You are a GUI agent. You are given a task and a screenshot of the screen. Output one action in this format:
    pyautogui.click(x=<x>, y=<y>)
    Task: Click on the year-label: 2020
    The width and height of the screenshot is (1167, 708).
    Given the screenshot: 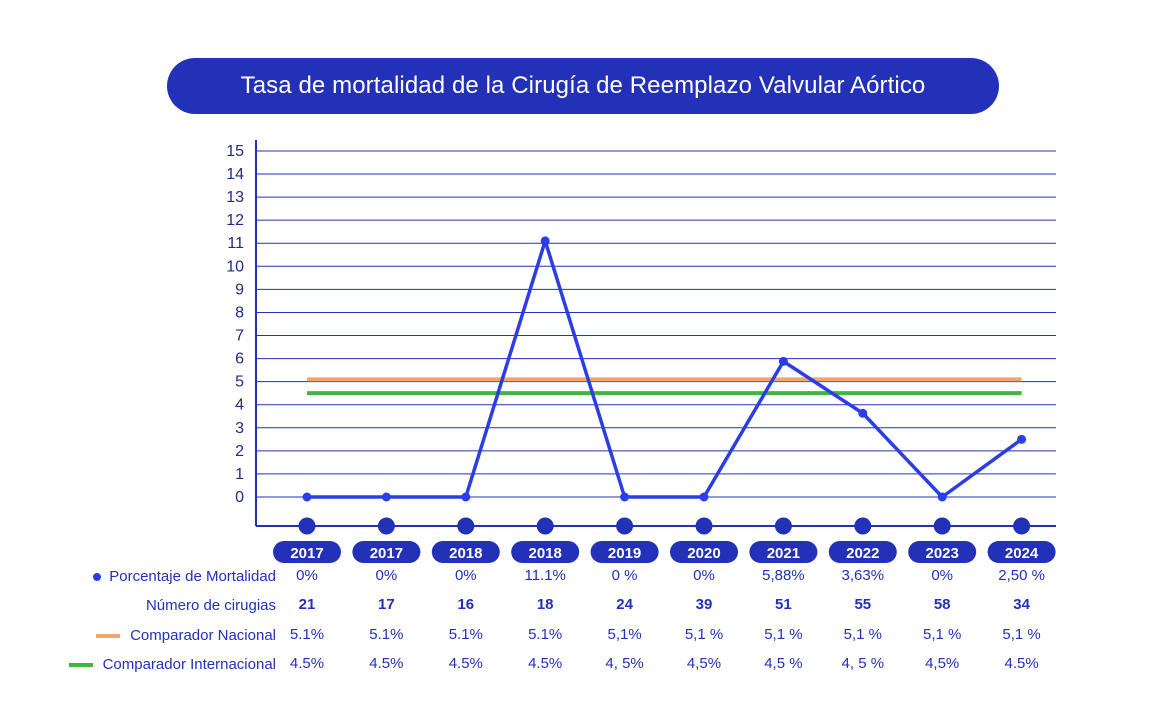 What is the action you would take?
    pyautogui.click(x=703, y=553)
    